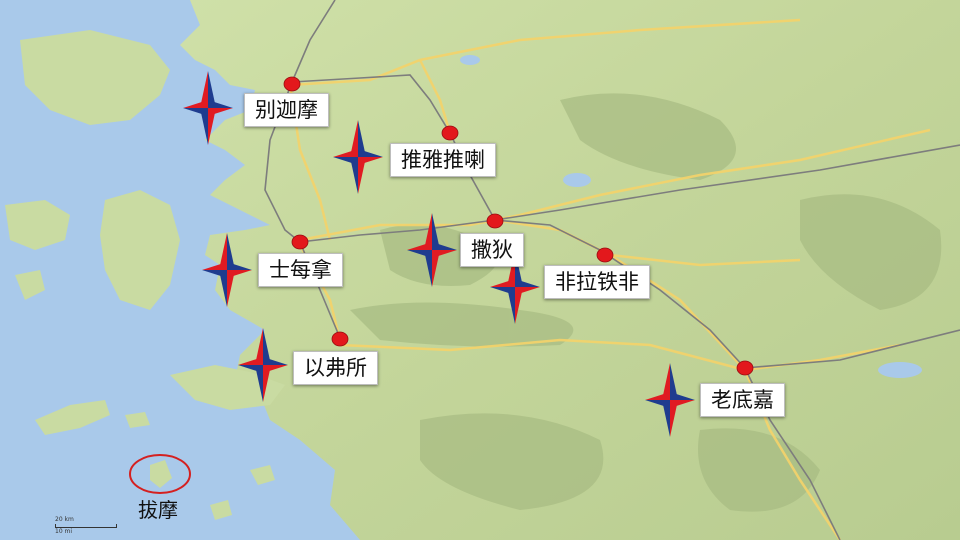 Image resolution: width=960 pixels, height=540 pixels. I want to click on island-samos, so click(227, 387).